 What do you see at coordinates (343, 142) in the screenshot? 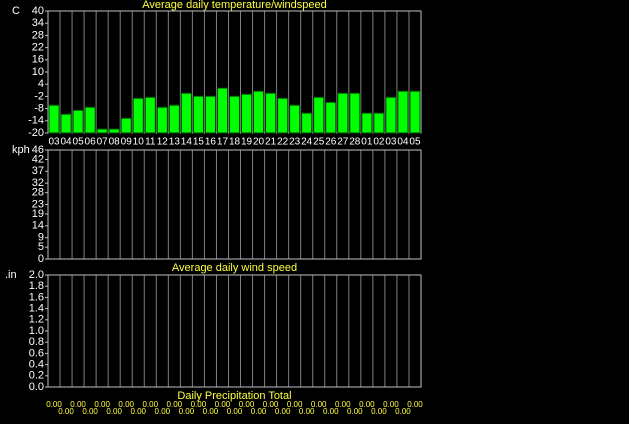
I see `x-tick-label: 27` at bounding box center [343, 142].